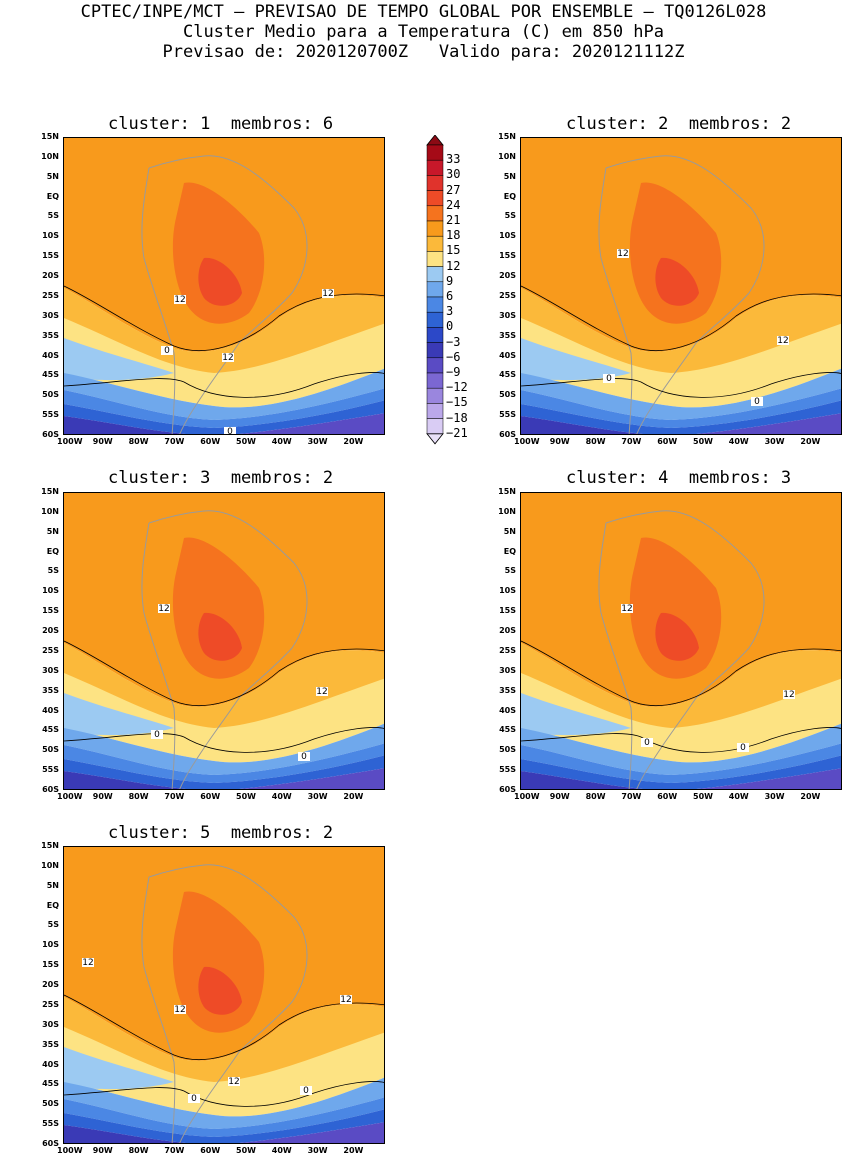  Describe the element at coordinates (631, 796) in the screenshot. I see `lon-tick: 70W` at that location.